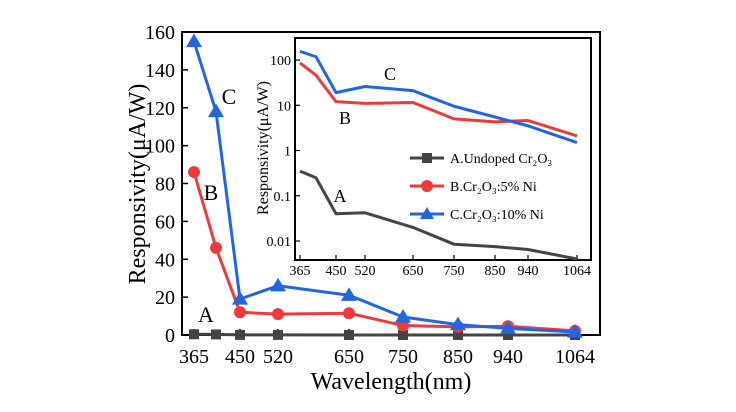 The height and width of the screenshot is (412, 736). What do you see at coordinates (165, 260) in the screenshot?
I see `main-y-tick-label: 40` at bounding box center [165, 260].